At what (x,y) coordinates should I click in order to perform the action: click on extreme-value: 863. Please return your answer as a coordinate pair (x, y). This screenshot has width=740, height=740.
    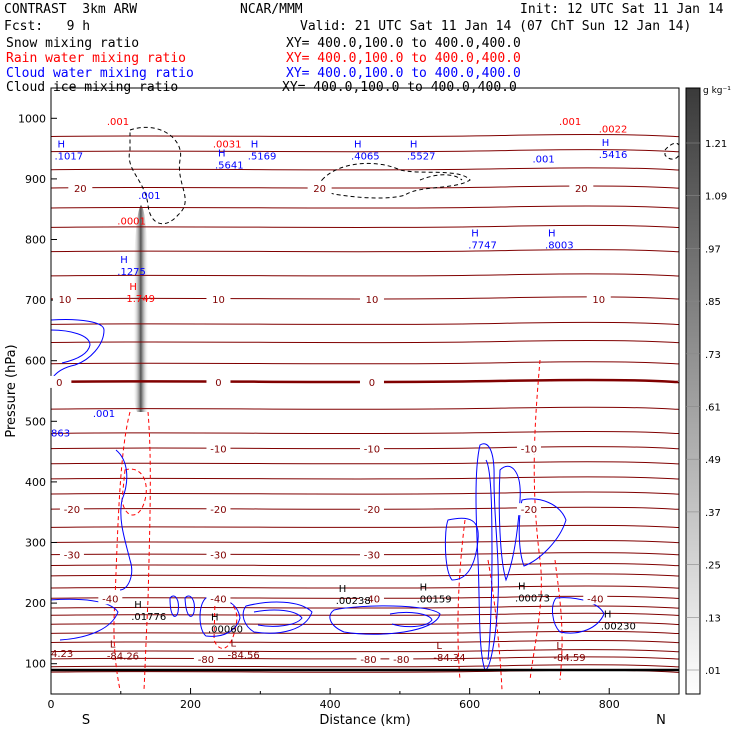
    Looking at the image, I should click on (60, 434).